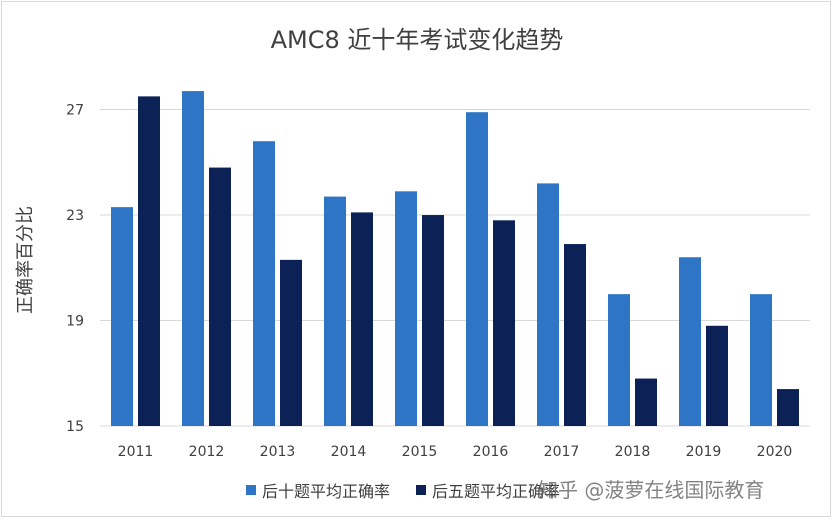 Image resolution: width=834 pixels, height=520 pixels. I want to click on x-tick-label: 2015, so click(420, 452).